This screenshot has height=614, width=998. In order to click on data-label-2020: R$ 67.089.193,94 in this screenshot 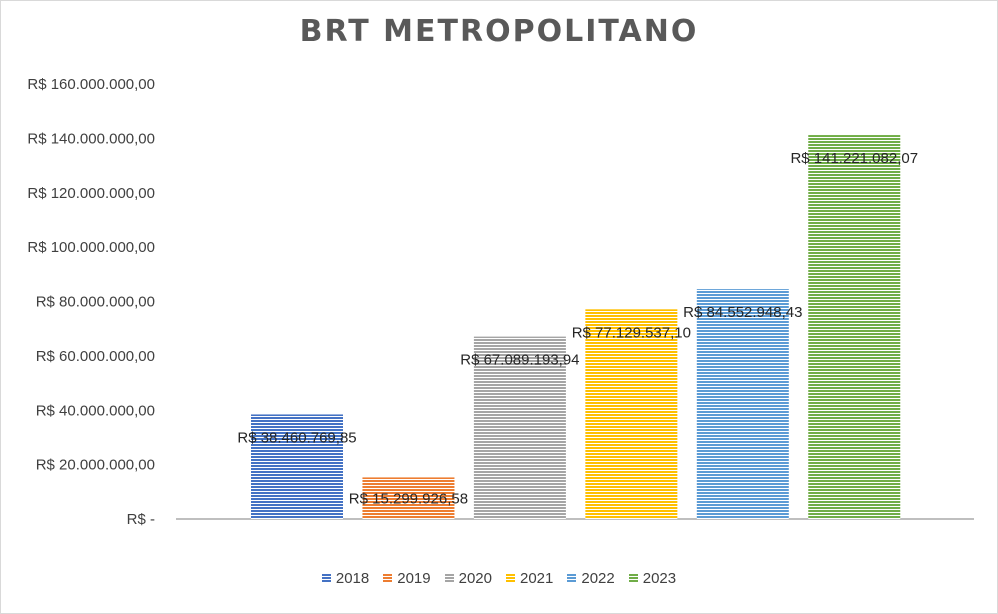, I will do `click(519, 360)`.